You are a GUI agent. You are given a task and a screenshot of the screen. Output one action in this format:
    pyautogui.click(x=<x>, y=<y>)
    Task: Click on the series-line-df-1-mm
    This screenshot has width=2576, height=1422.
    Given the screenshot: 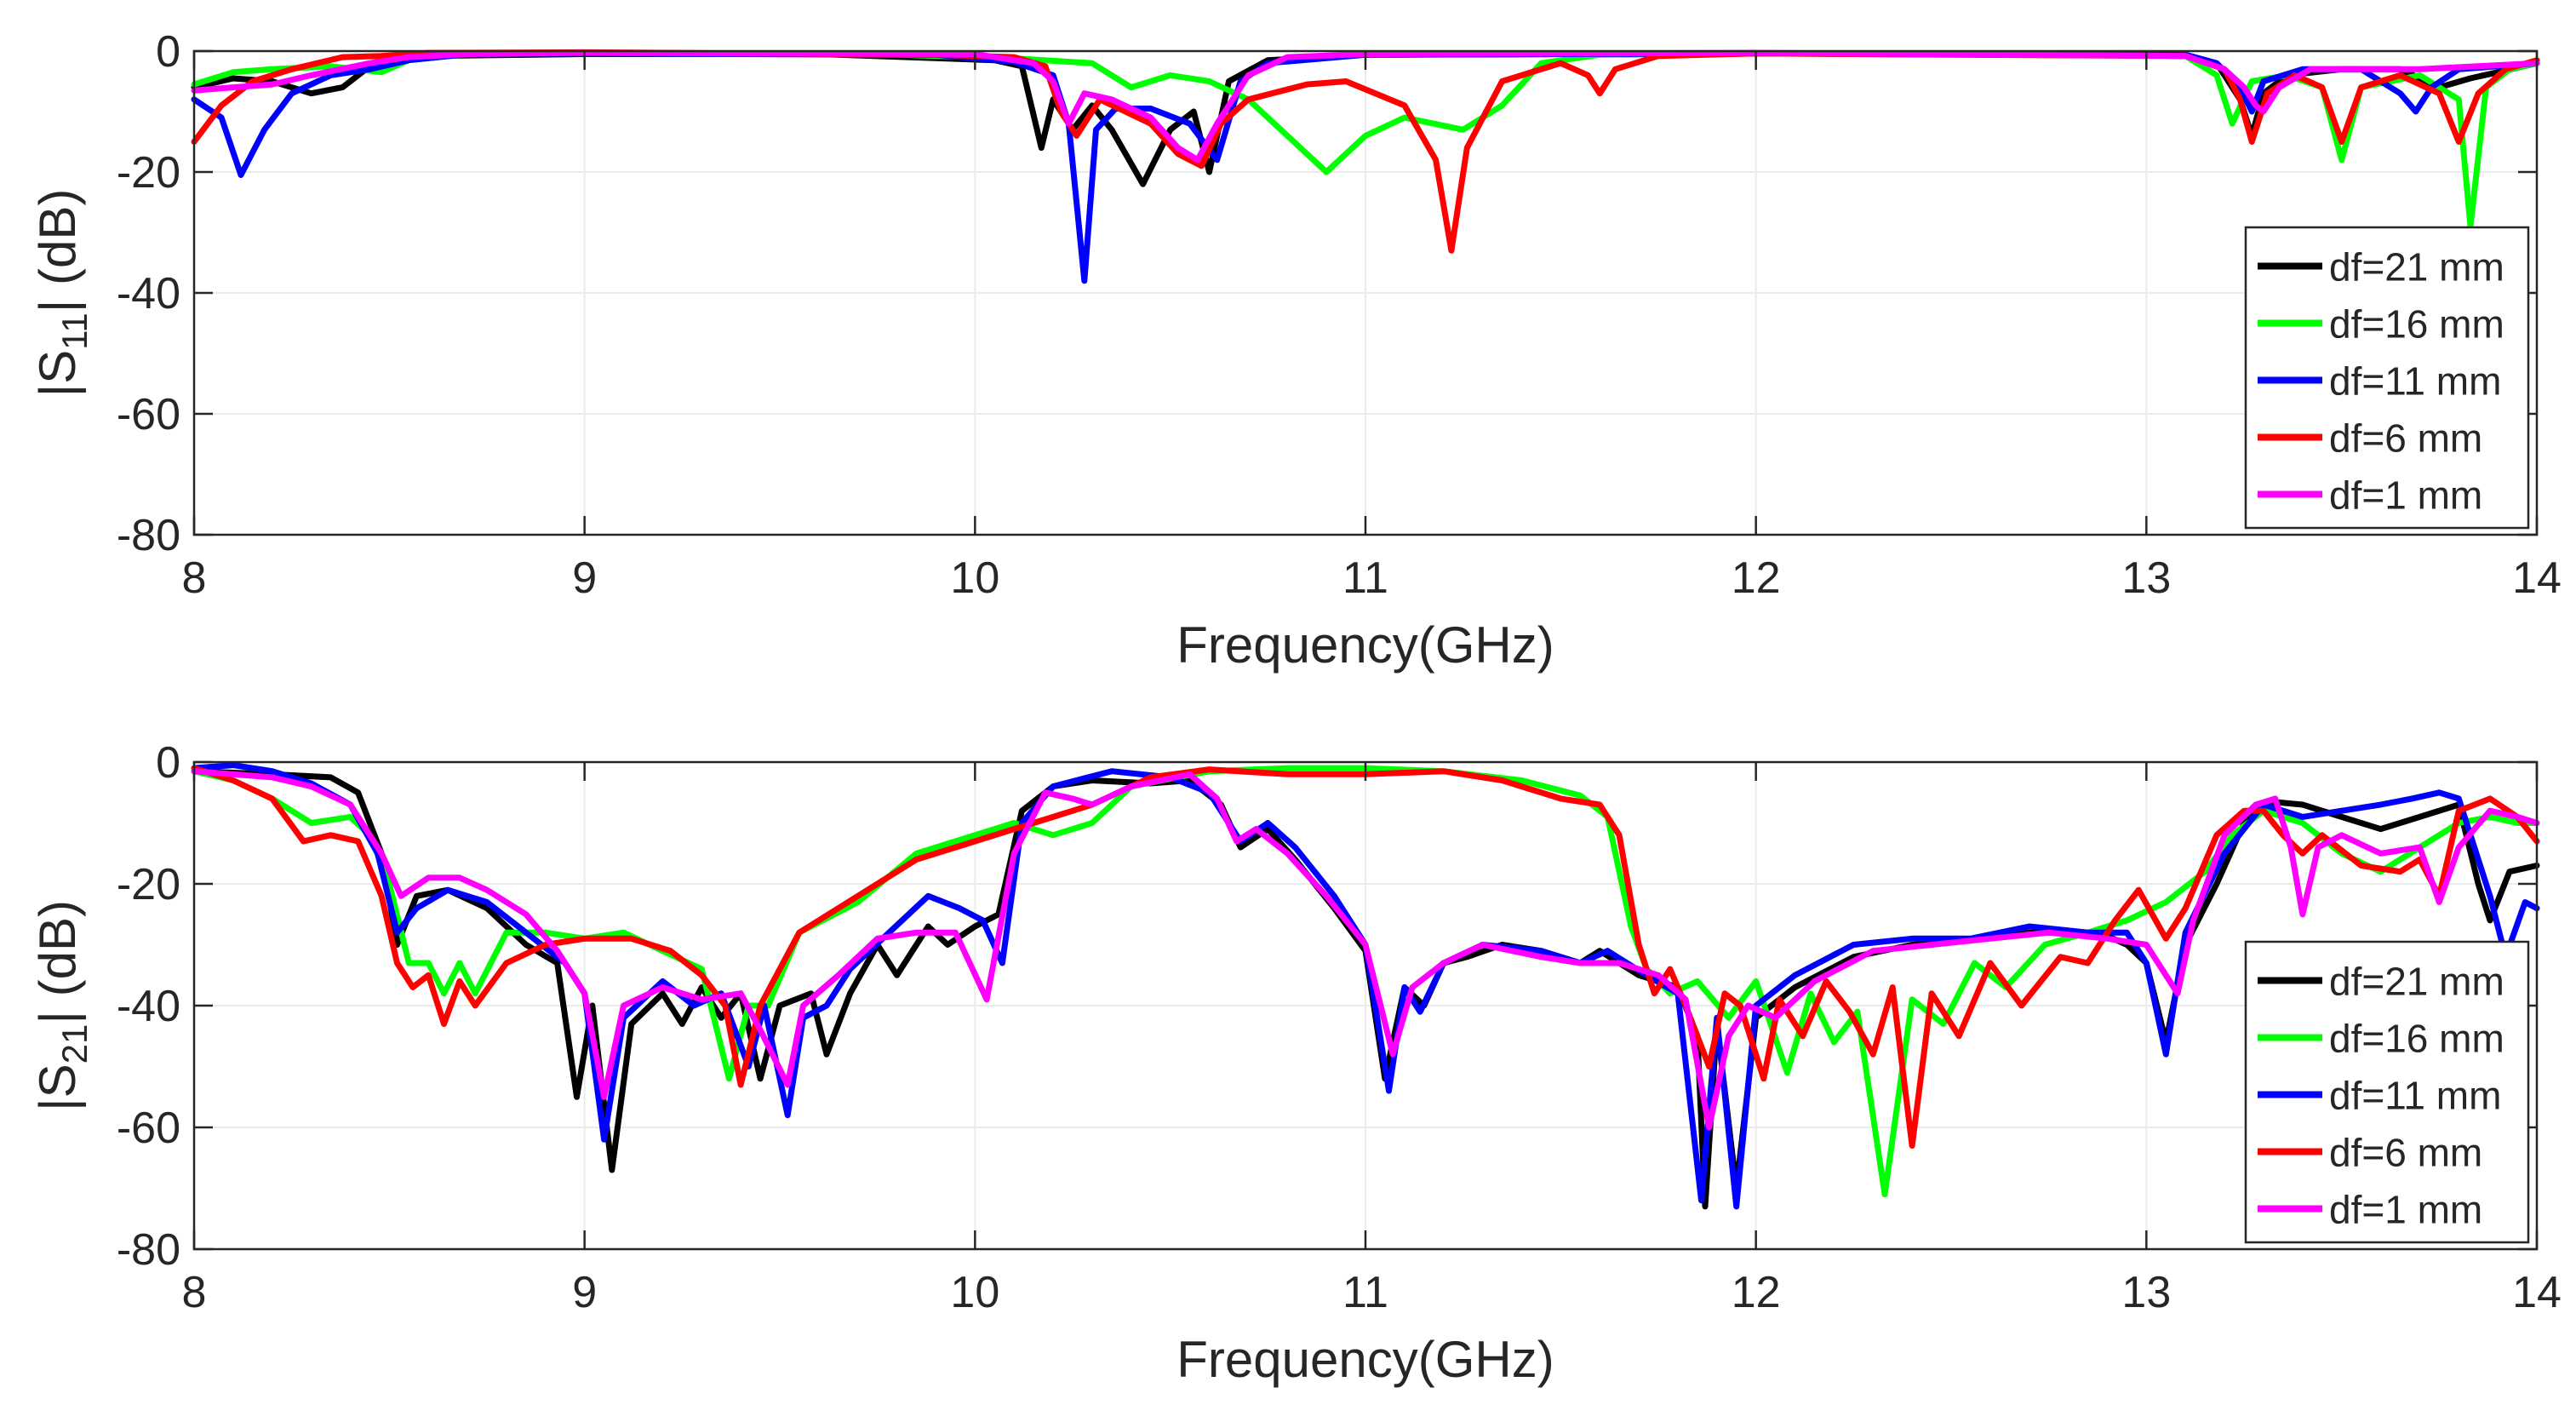 What is the action you would take?
    pyautogui.click(x=1365, y=106)
    